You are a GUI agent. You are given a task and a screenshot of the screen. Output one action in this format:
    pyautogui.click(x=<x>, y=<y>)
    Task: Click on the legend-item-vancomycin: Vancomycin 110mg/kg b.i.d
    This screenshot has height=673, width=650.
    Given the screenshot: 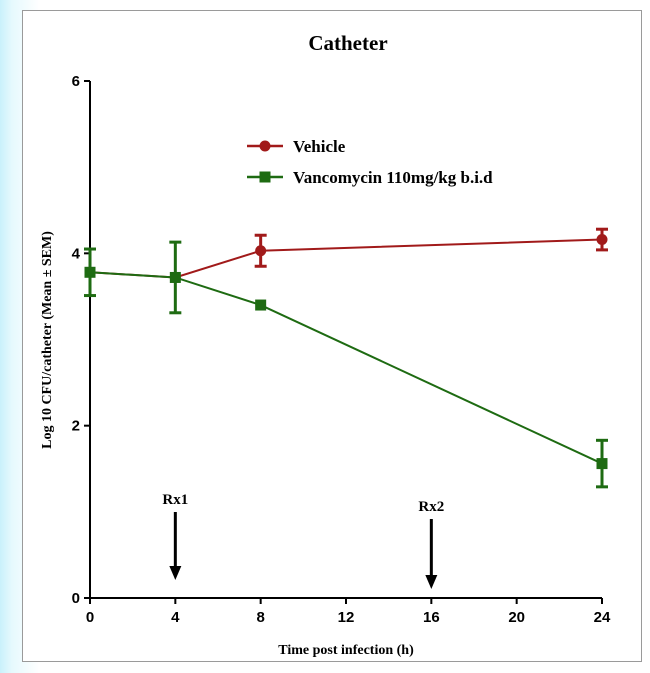 What is the action you would take?
    pyautogui.click(x=370, y=177)
    